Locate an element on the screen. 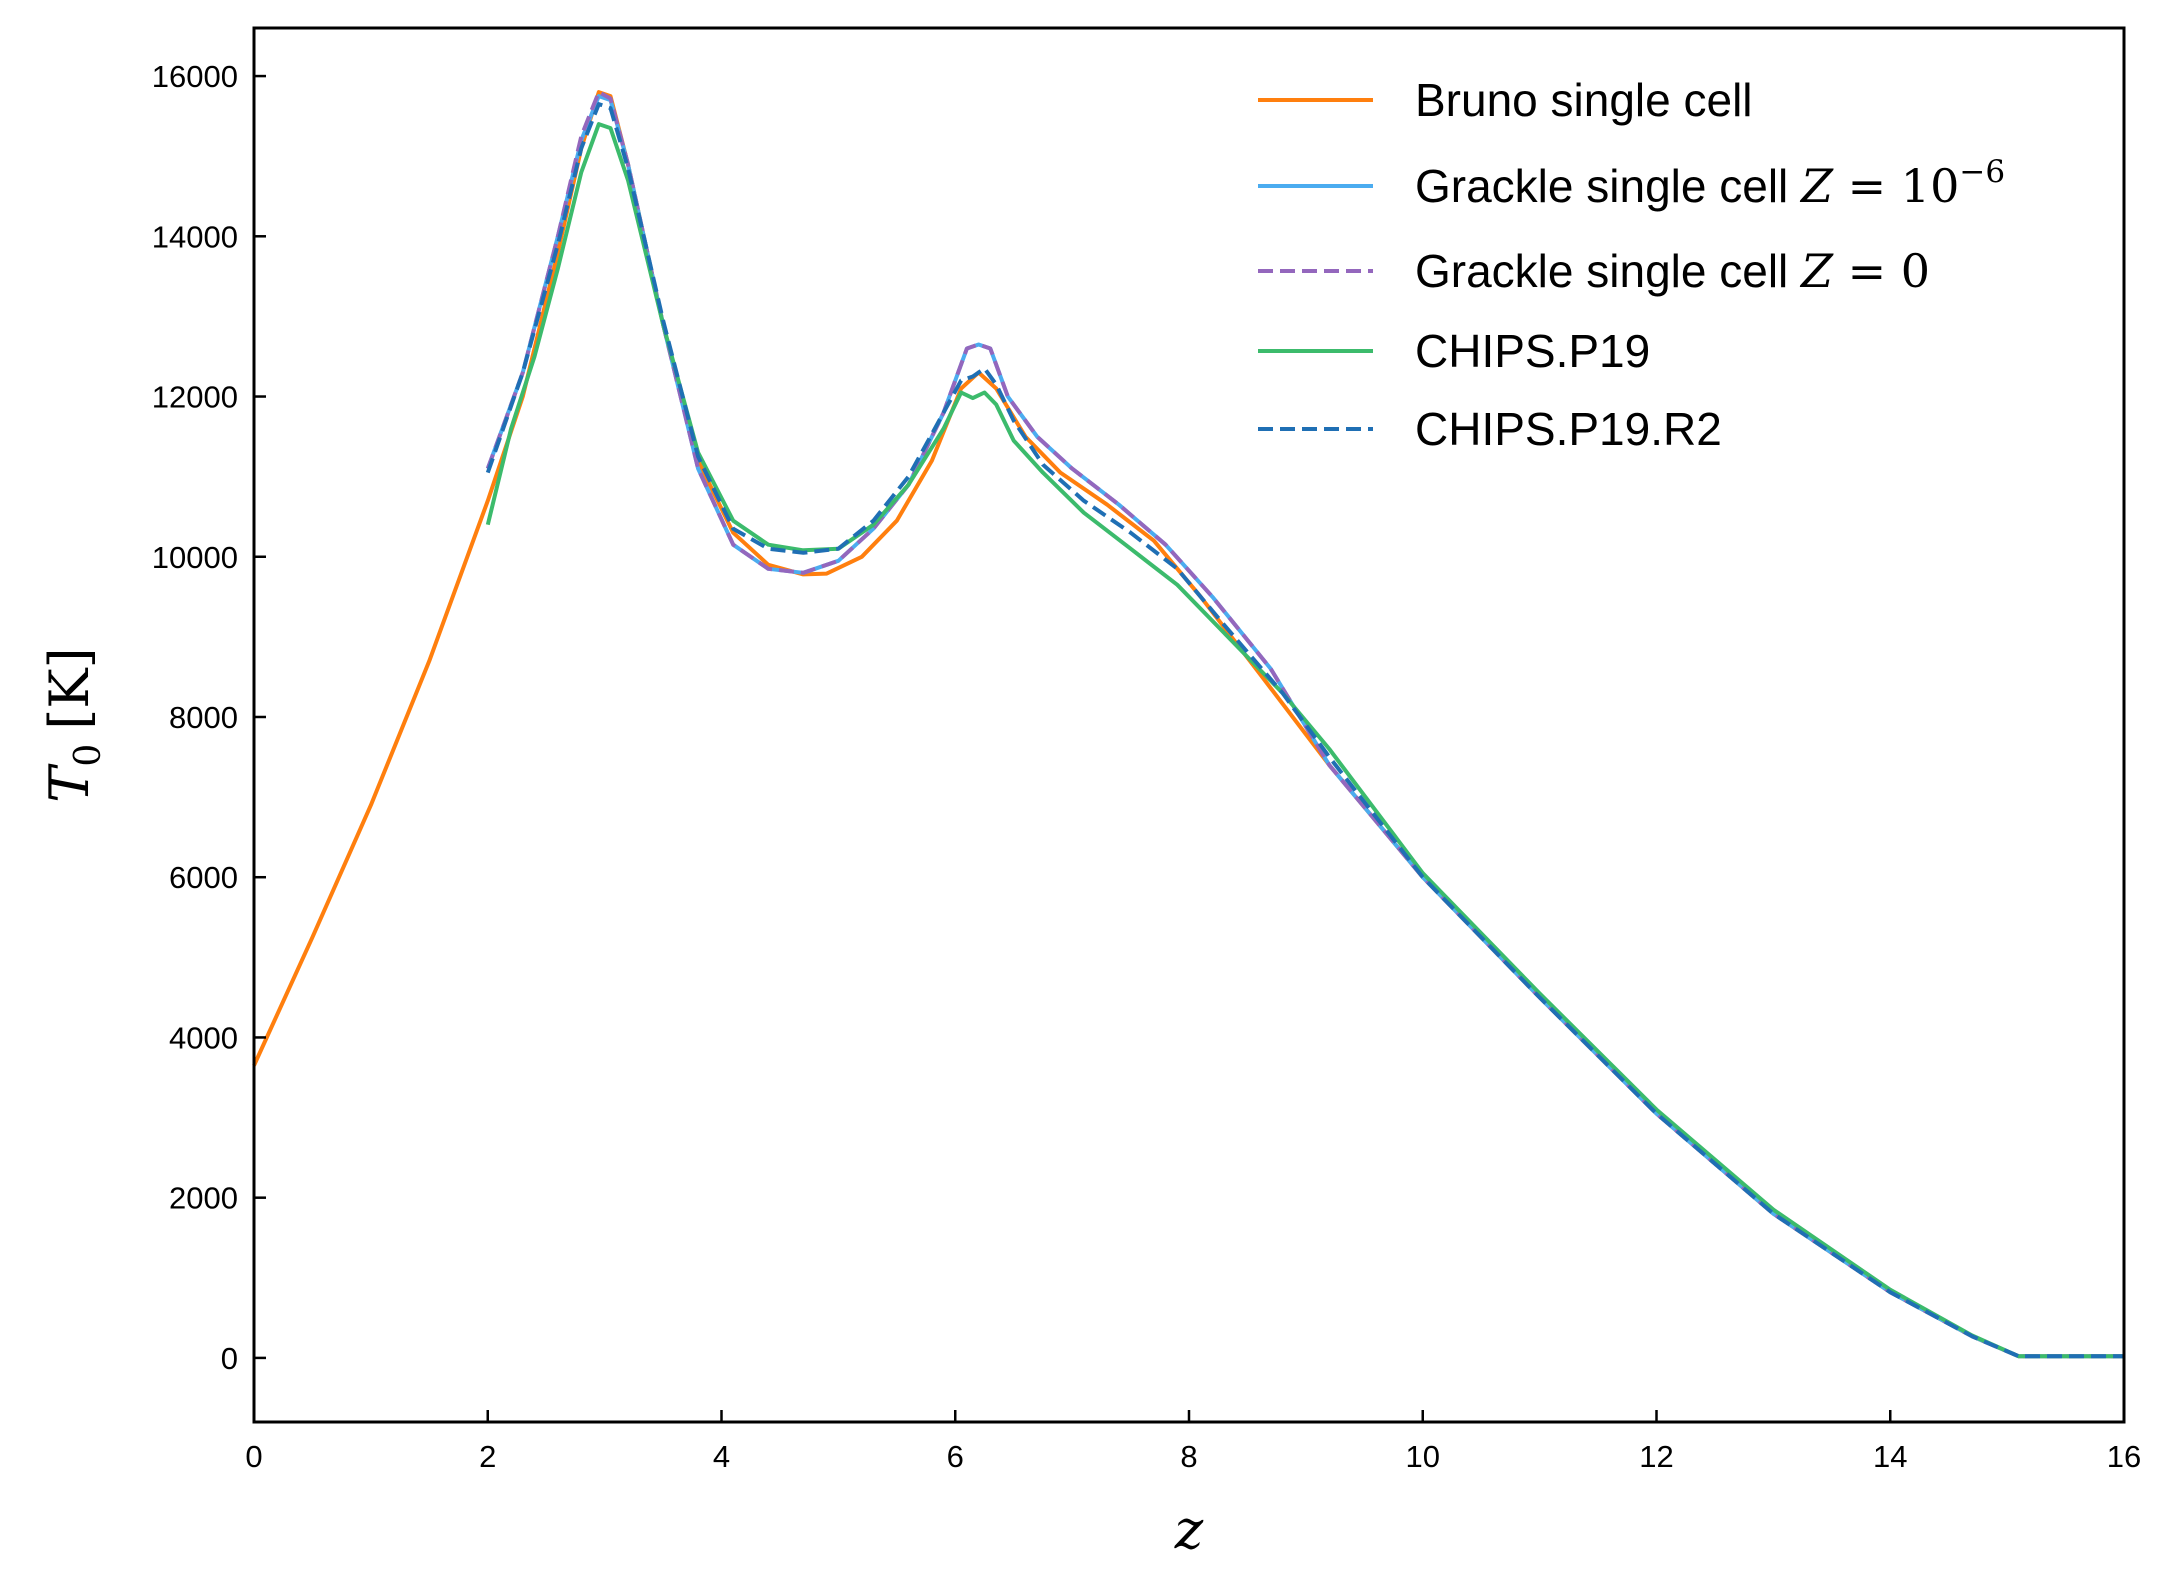 The image size is (2165, 1583). y-tick-label: 2000 is located at coordinates (203, 1198).